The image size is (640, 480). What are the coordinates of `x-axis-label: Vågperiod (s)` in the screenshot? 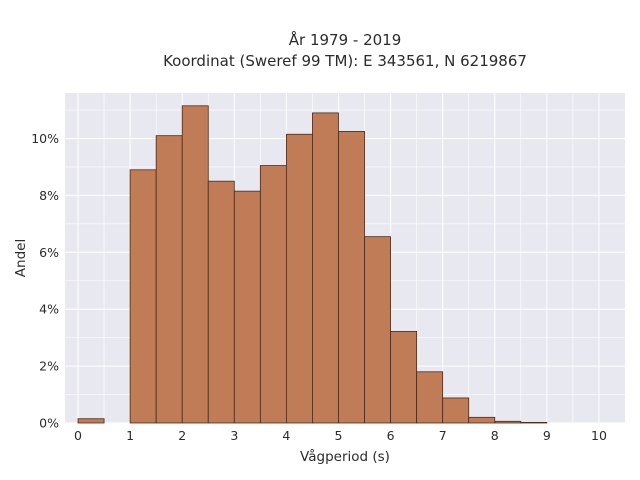 It's located at (345, 456).